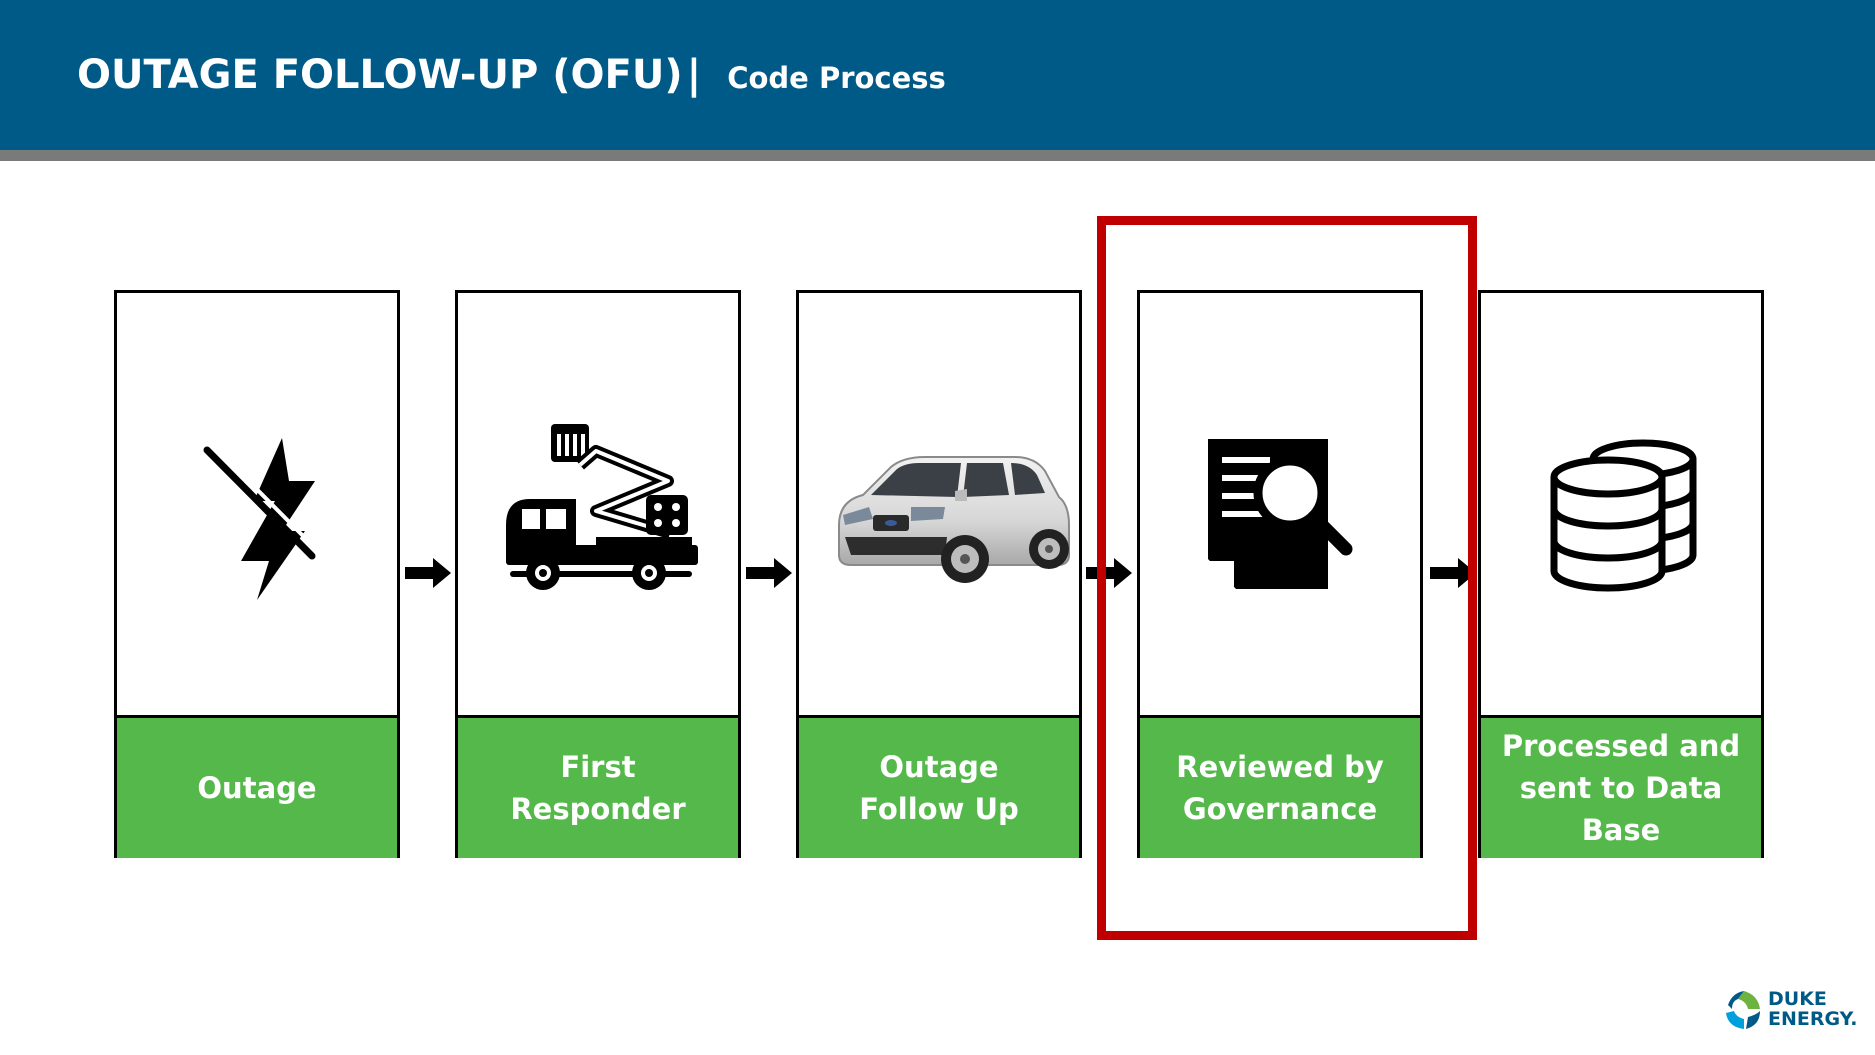 The image size is (1875, 1055). Describe the element at coordinates (836, 78) in the screenshot. I see `title-subtitle: Code Process` at that location.